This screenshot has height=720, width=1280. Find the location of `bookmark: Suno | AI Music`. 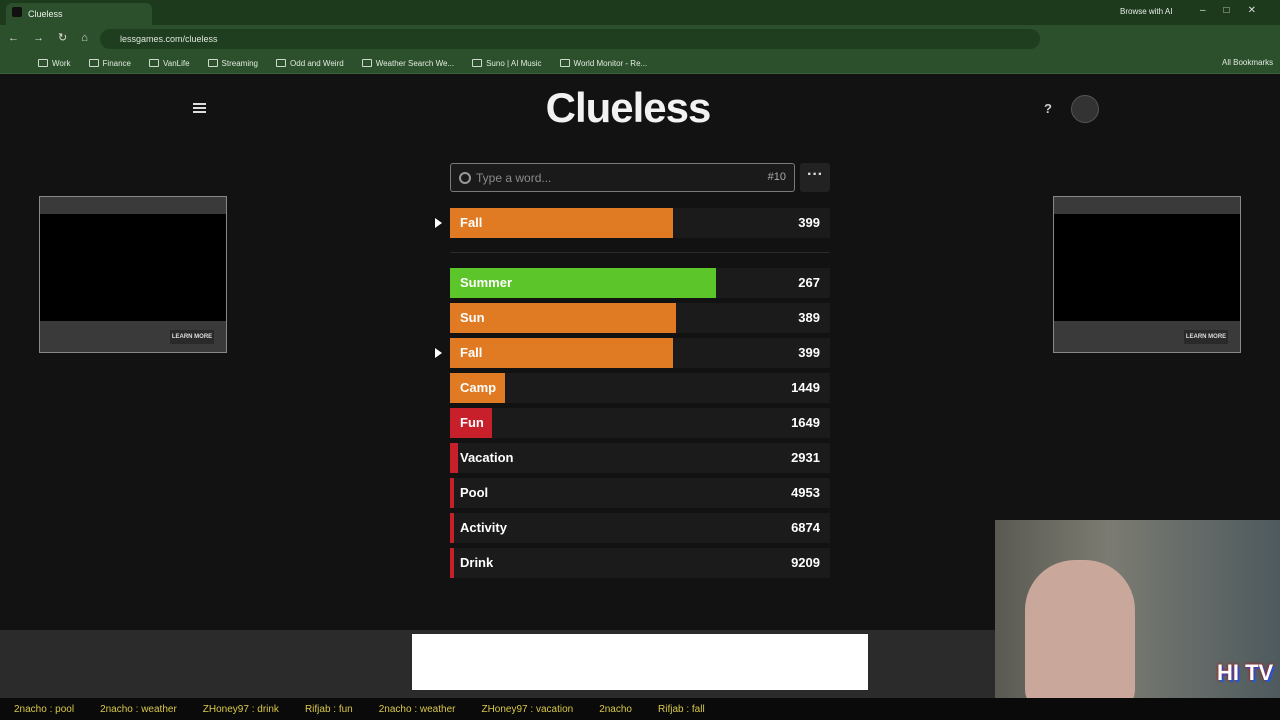

bookmark: Suno | AI Music is located at coordinates (506, 63).